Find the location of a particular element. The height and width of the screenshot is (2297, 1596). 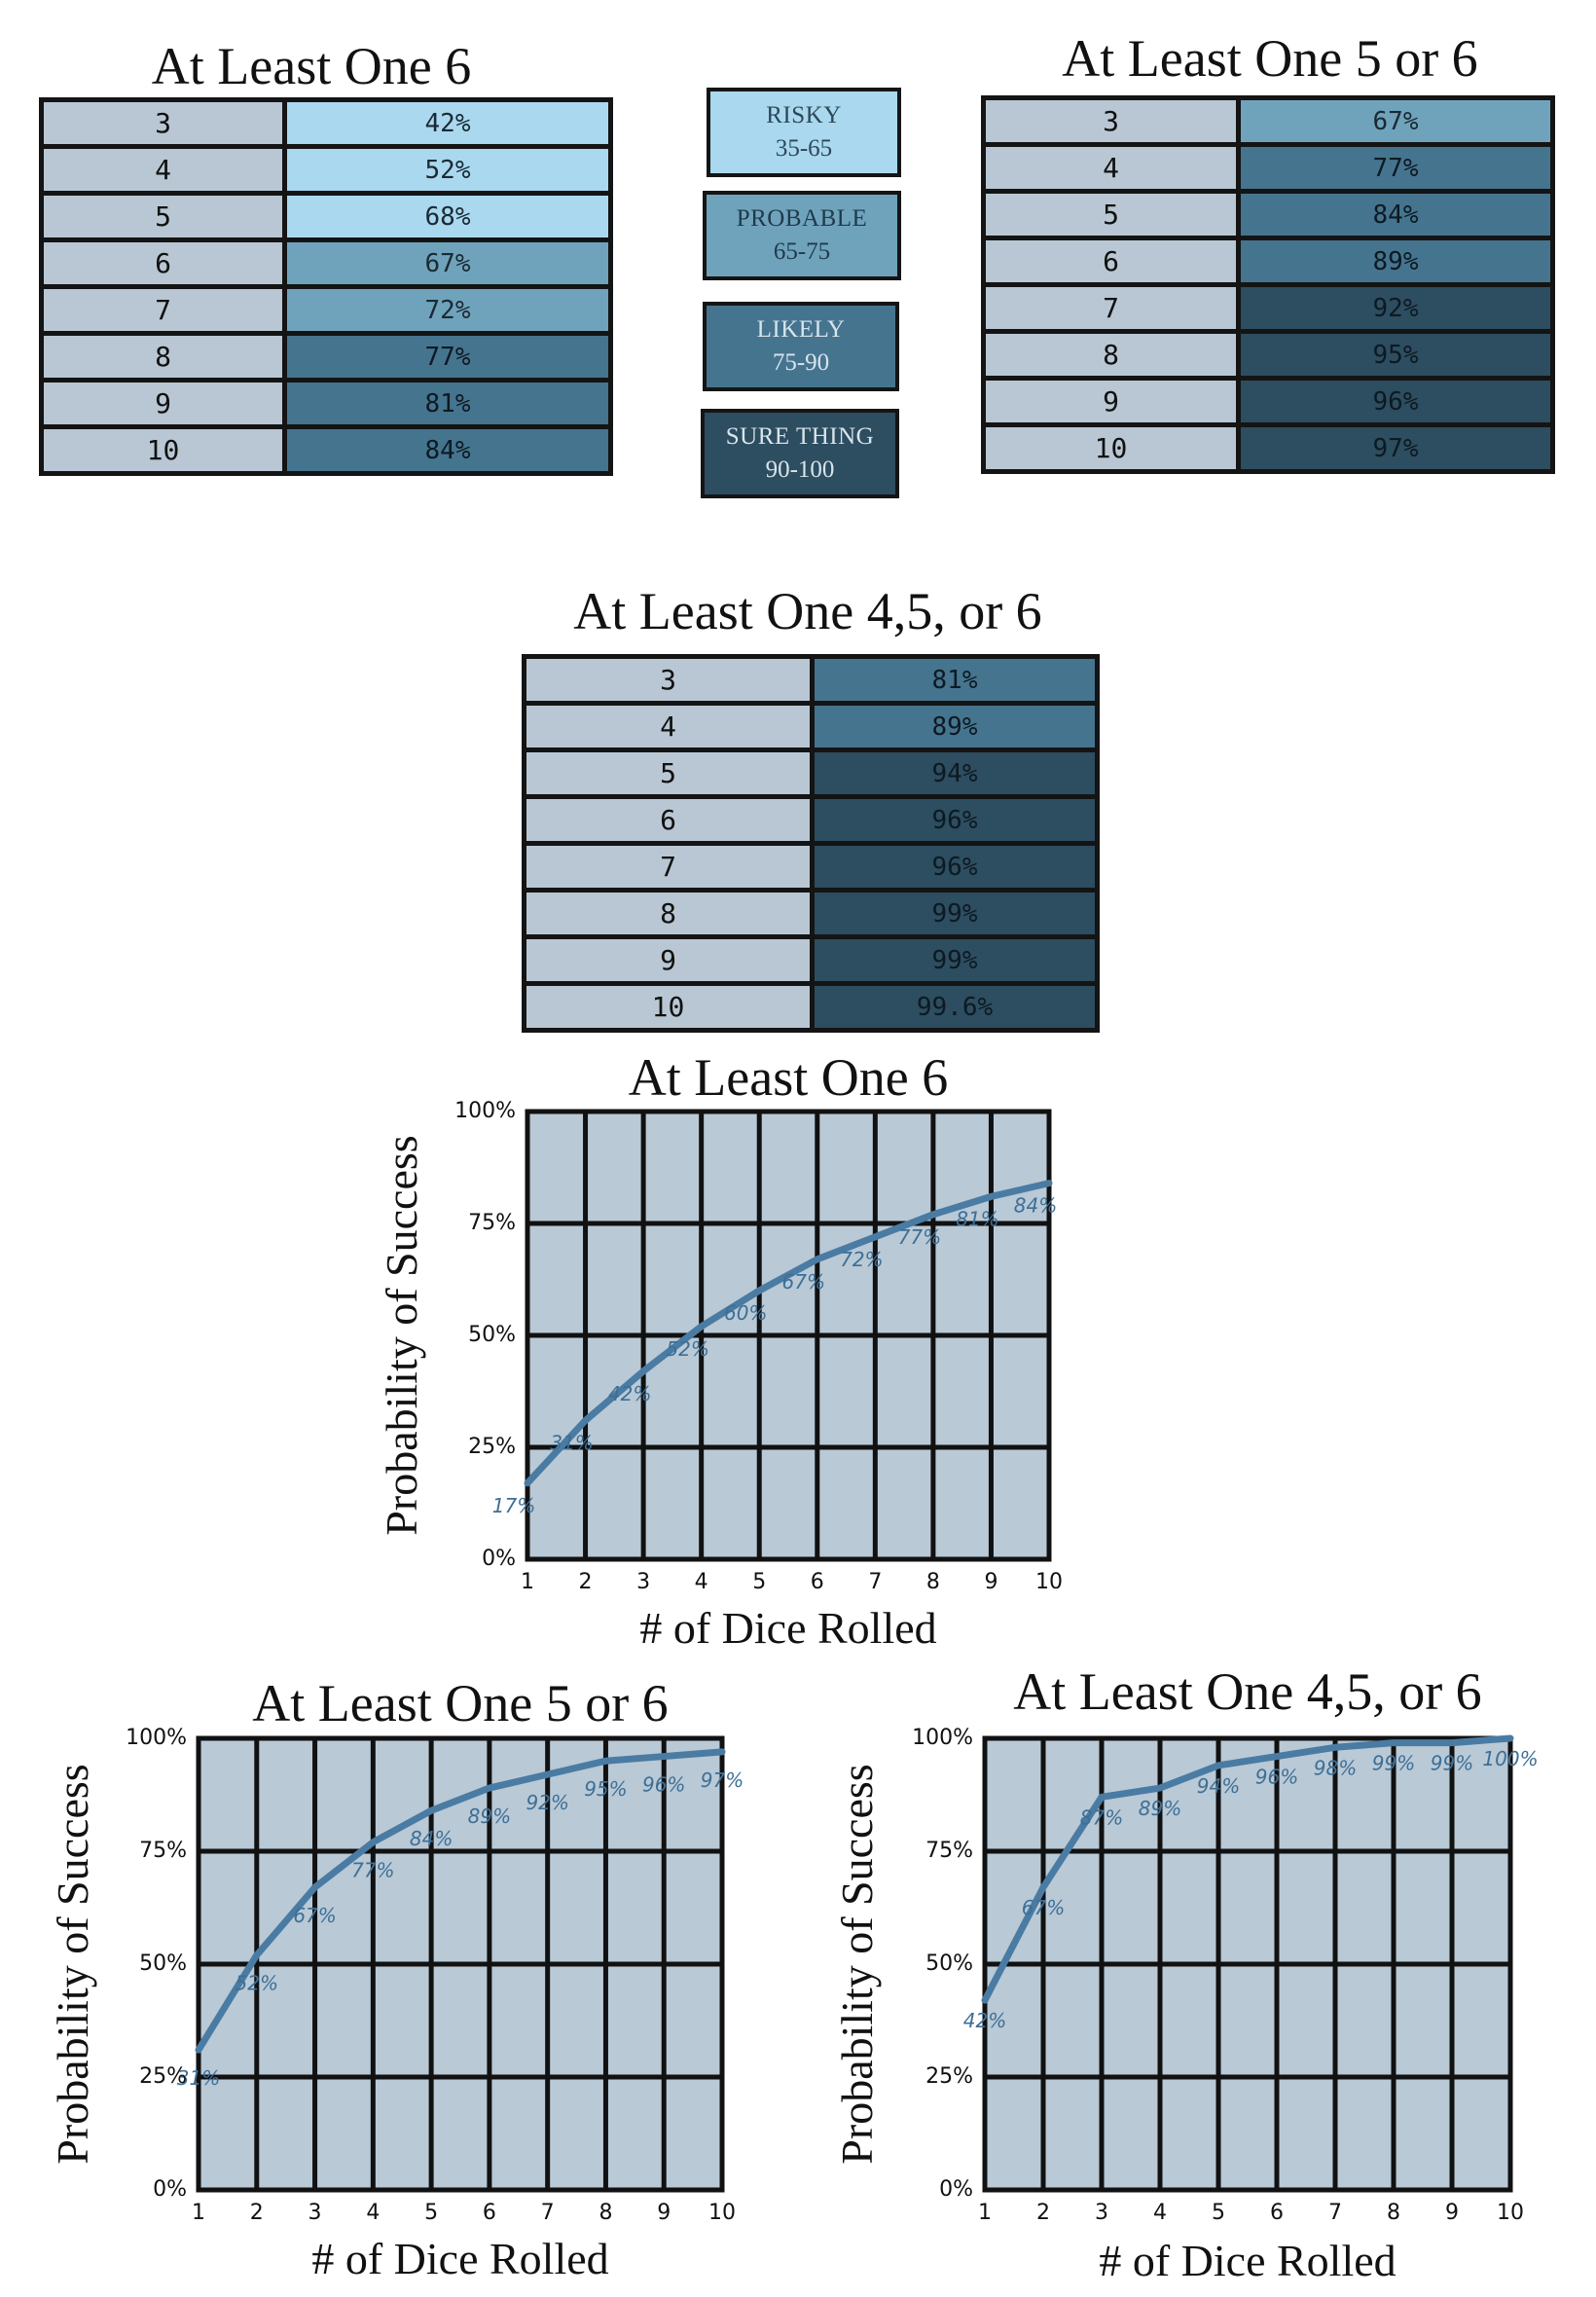

table-row: 10 97% is located at coordinates (1268, 448).